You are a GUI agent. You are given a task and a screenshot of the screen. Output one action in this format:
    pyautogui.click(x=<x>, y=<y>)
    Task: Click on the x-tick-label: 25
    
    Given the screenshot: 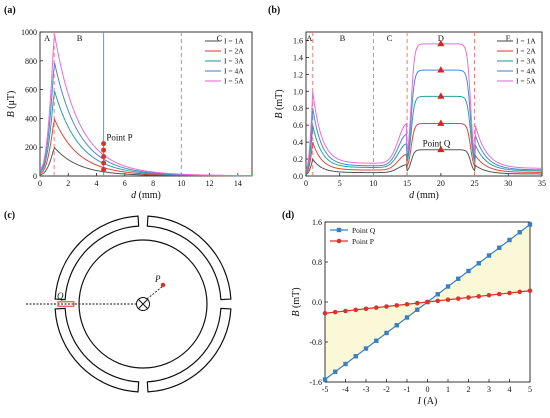 What is the action you would take?
    pyautogui.click(x=475, y=183)
    